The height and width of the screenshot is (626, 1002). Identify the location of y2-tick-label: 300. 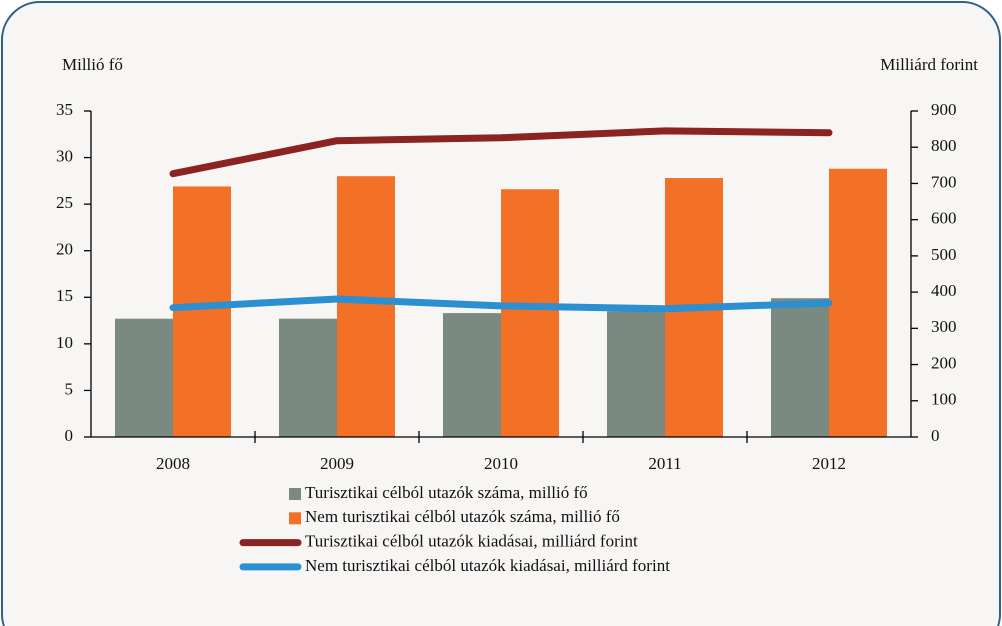
(944, 326).